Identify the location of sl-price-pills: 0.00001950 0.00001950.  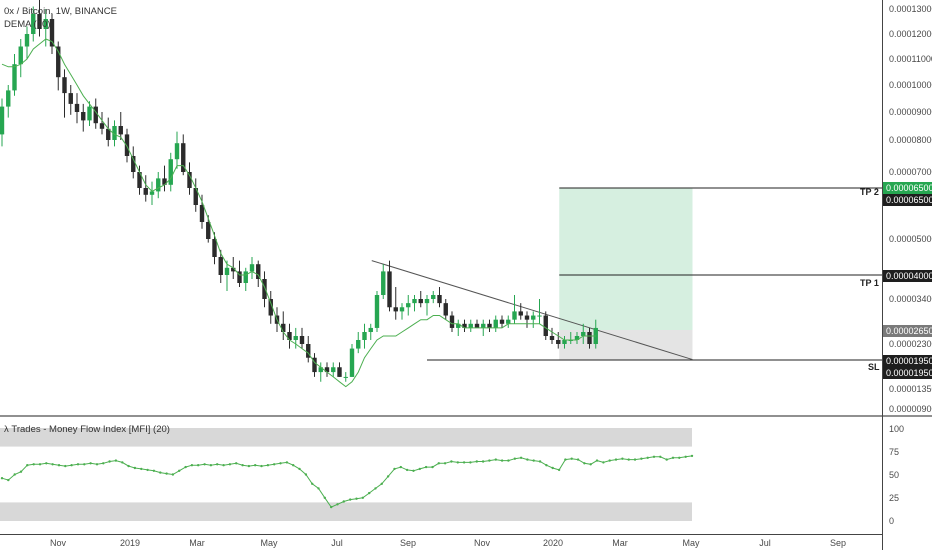
(907, 367).